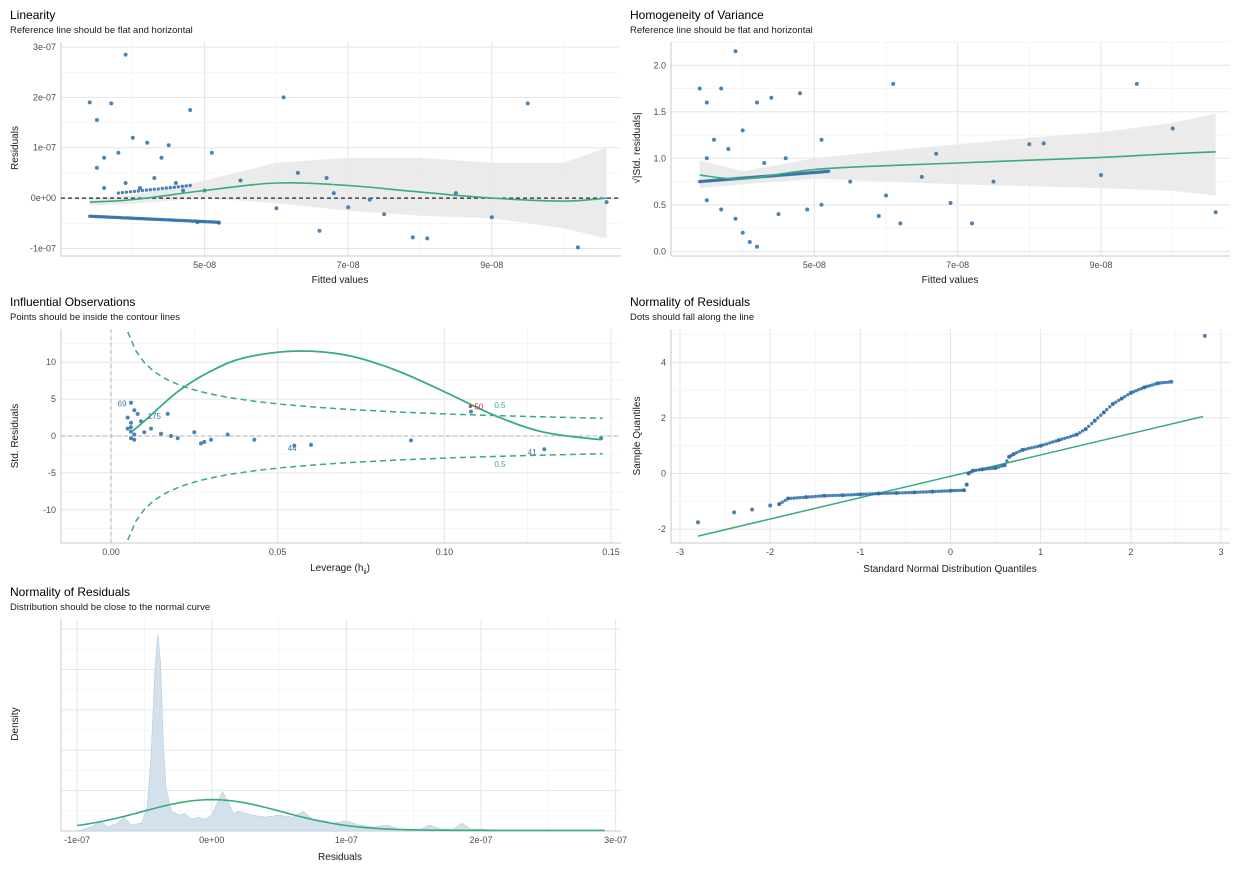  Describe the element at coordinates (15, 436) in the screenshot. I see `influential-ylabel: Std. Residuals` at that location.